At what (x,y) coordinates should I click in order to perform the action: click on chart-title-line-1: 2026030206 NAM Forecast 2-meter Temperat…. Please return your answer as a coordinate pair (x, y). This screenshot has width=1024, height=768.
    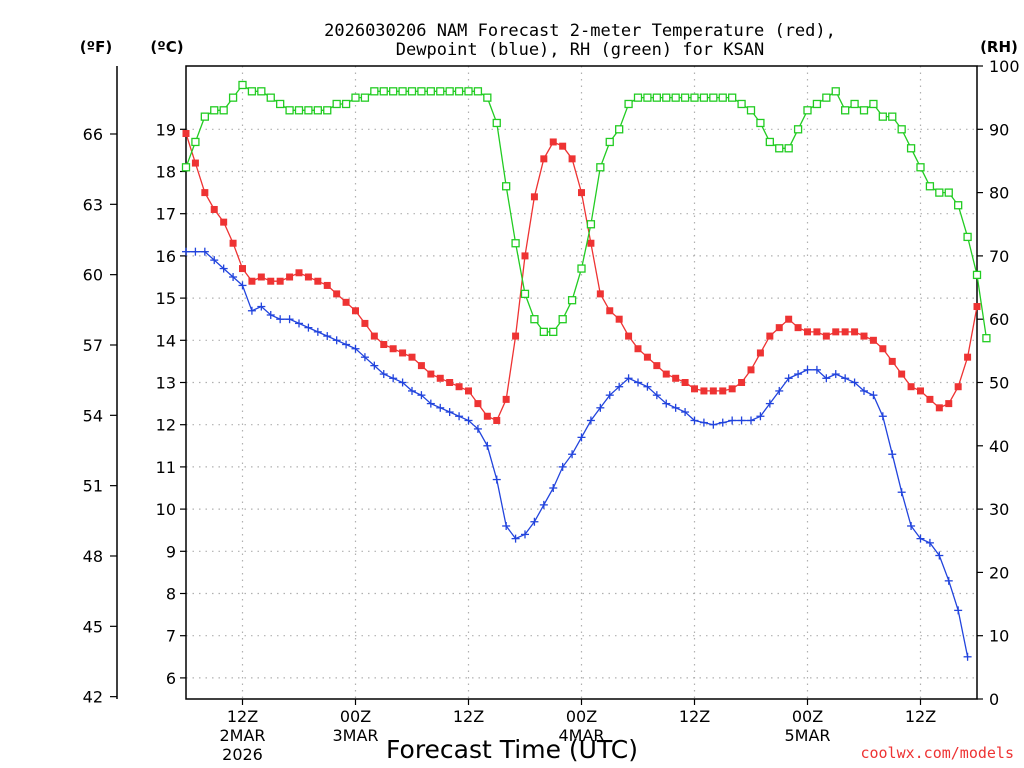
    Looking at the image, I should click on (580, 31).